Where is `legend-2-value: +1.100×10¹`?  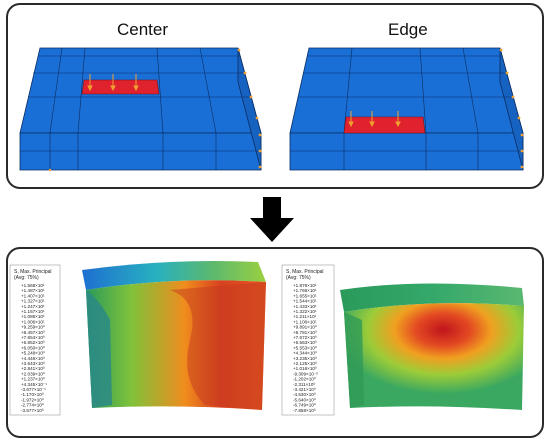 legend-2-value: +1.100×10¹ is located at coordinates (305, 321).